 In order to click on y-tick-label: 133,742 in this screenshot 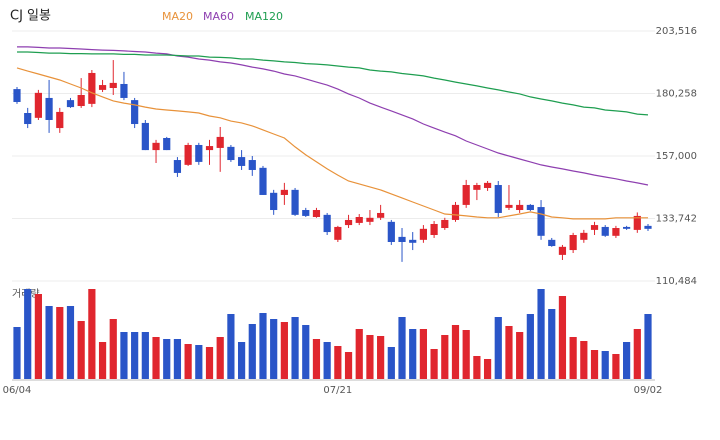, I will do `click(676, 219)`.